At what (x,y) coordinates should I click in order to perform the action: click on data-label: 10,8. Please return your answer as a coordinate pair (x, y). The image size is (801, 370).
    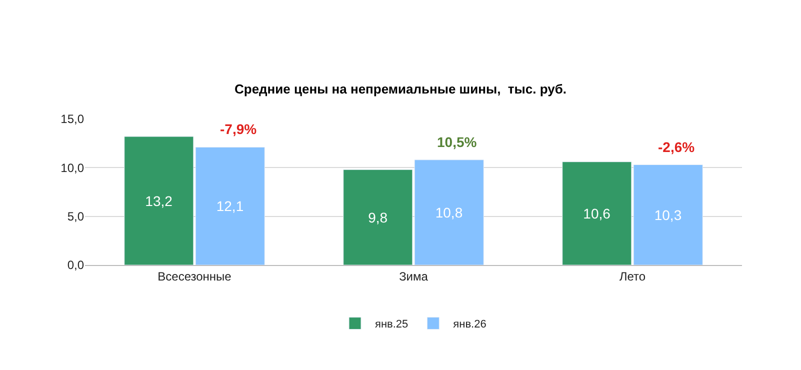
    Looking at the image, I should click on (449, 212).